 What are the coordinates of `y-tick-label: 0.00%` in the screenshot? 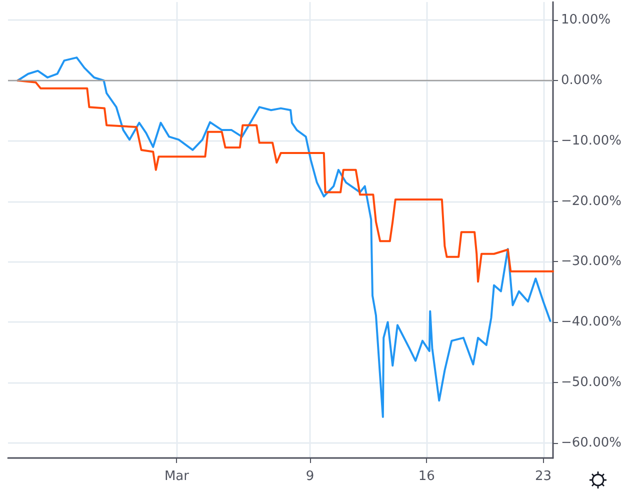 It's located at (581, 80).